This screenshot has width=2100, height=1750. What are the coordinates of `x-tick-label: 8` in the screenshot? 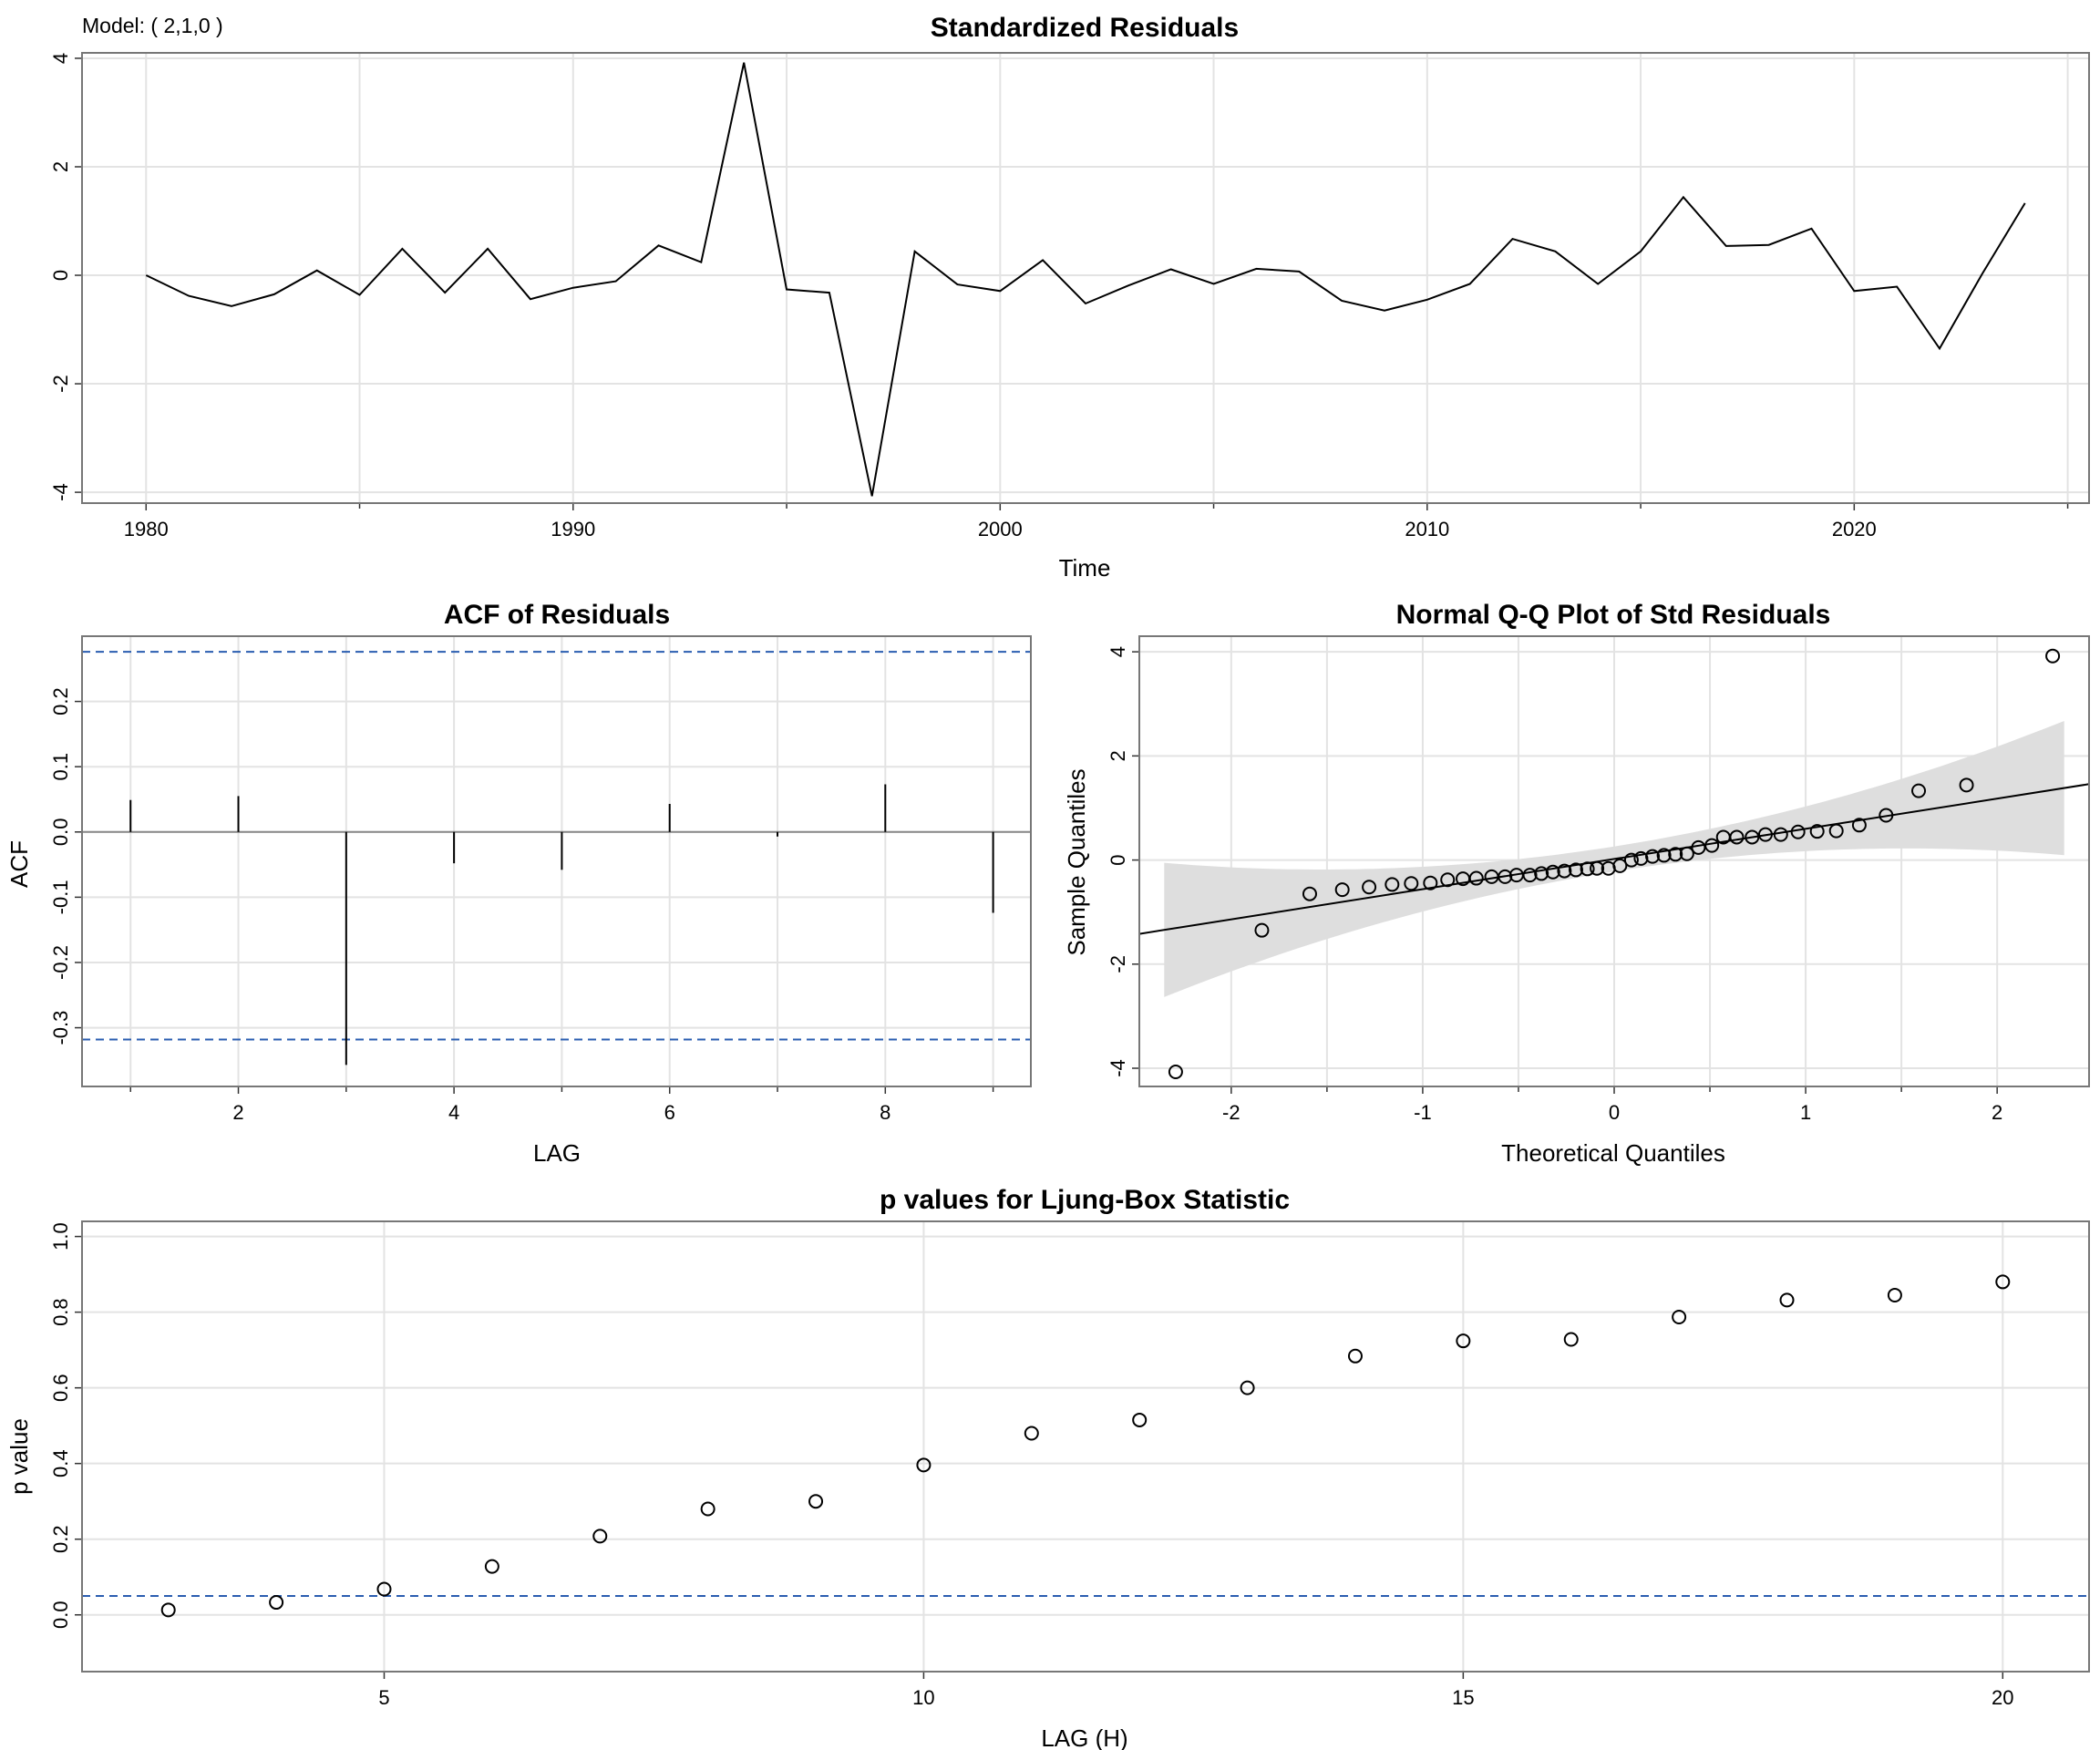 It's located at (885, 1113).